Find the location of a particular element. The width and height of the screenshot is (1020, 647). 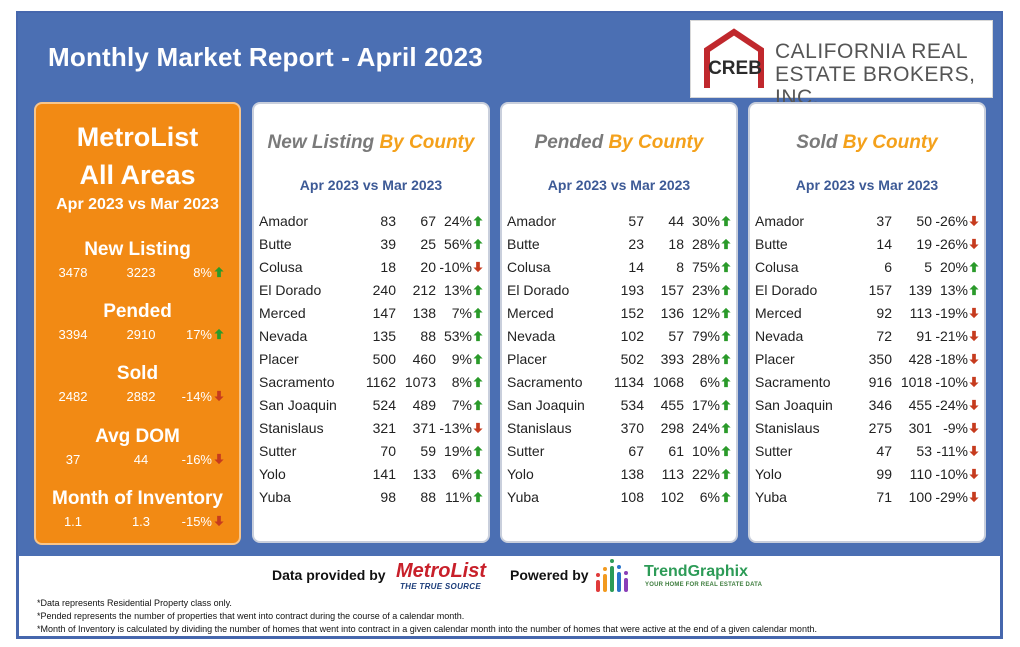

metro-title-line2: All Areas is located at coordinates (137, 175).